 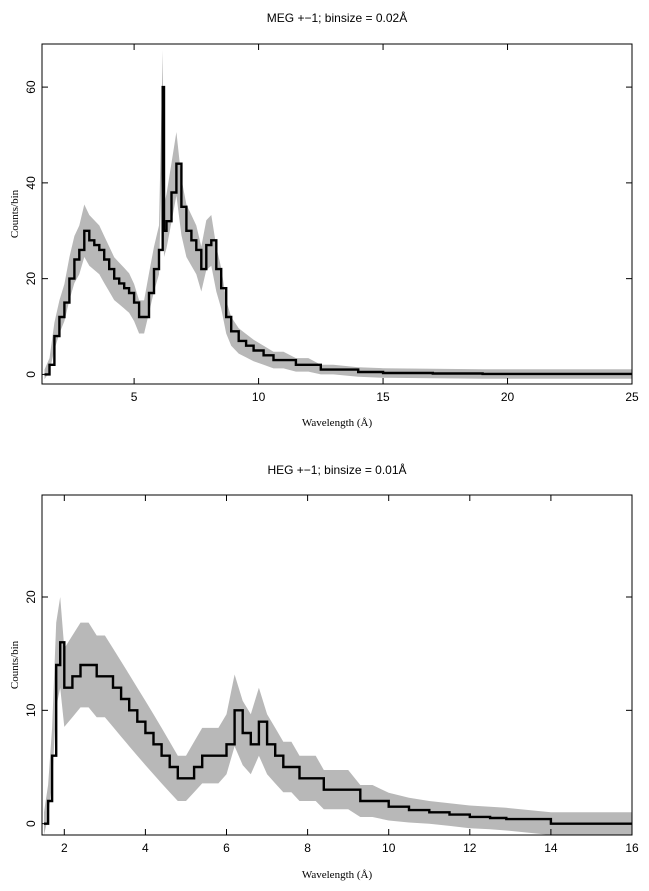 What do you see at coordinates (64, 848) in the screenshot?
I see `x-tick-label: 2` at bounding box center [64, 848].